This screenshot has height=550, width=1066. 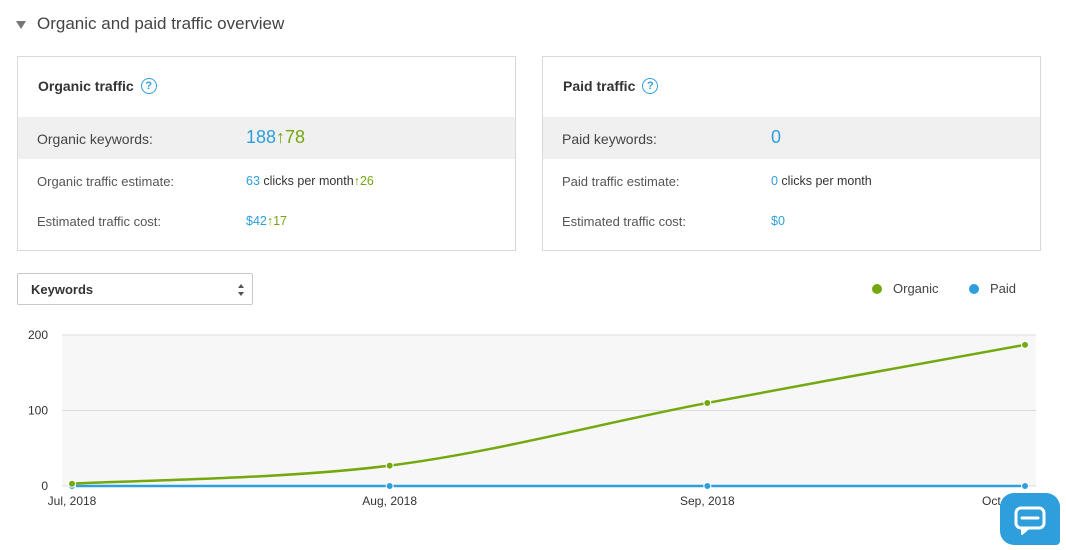 I want to click on collapse-caret-icon, so click(x=21, y=24).